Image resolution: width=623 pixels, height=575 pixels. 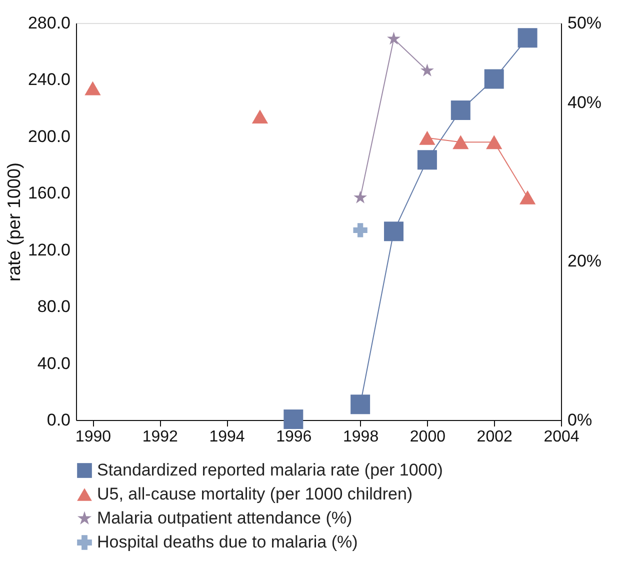 What do you see at coordinates (580, 420) in the screenshot?
I see `y2-tick-label: 0%` at bounding box center [580, 420].